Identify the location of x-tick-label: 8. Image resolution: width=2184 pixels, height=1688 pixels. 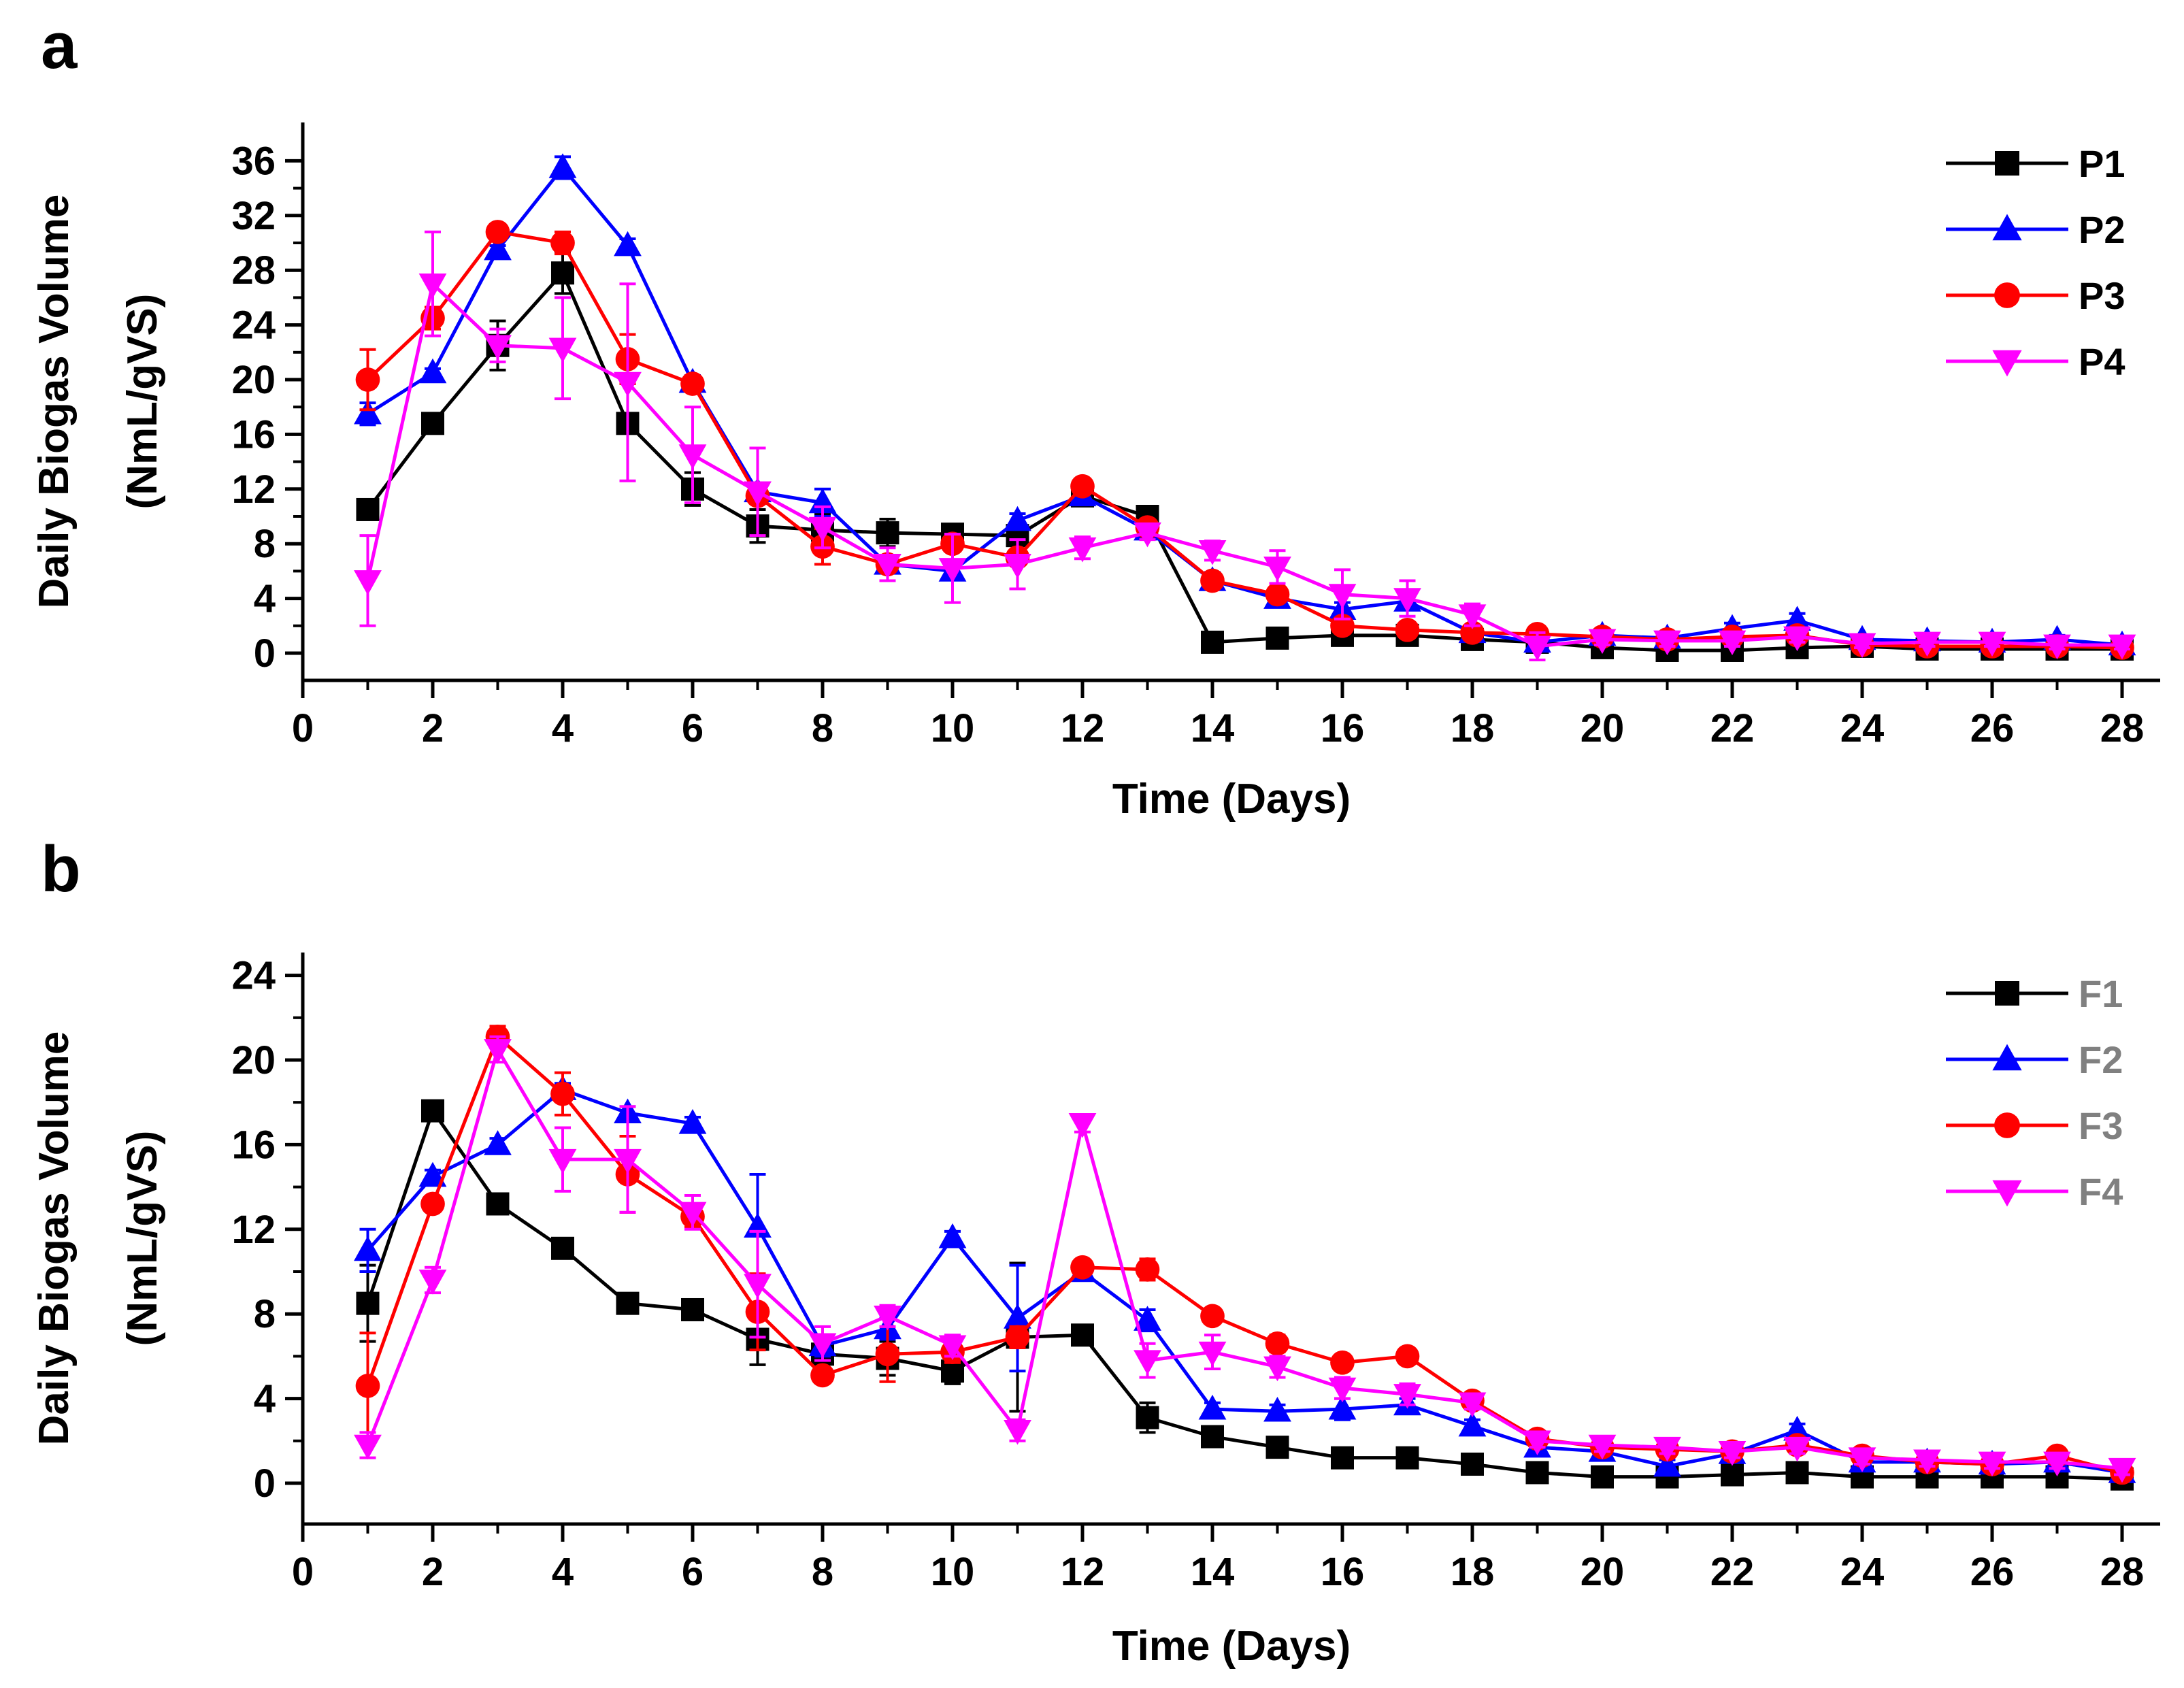
(823, 728).